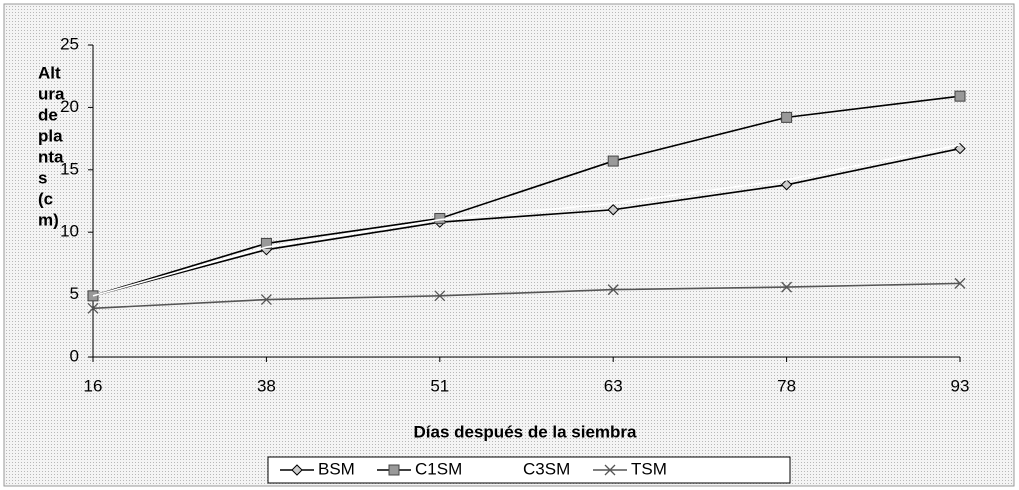 The height and width of the screenshot is (490, 1019). Describe the element at coordinates (526, 296) in the screenshot. I see `series-line` at that location.